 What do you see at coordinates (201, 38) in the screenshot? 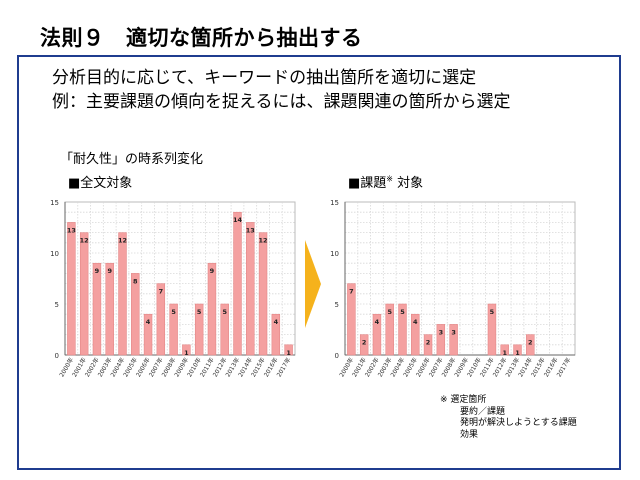
I see `page-title: 法則９ 適切な箇所から抽出する` at bounding box center [201, 38].